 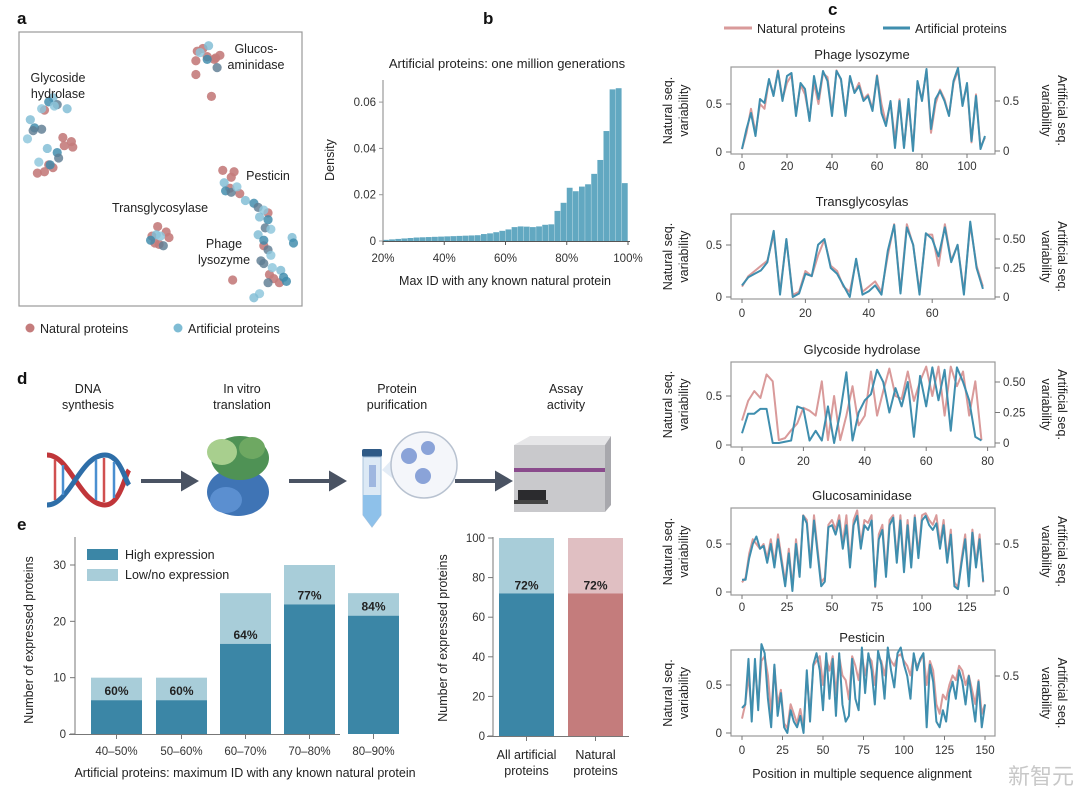 I want to click on x-tick-label: 50–60%, so click(x=181, y=752).